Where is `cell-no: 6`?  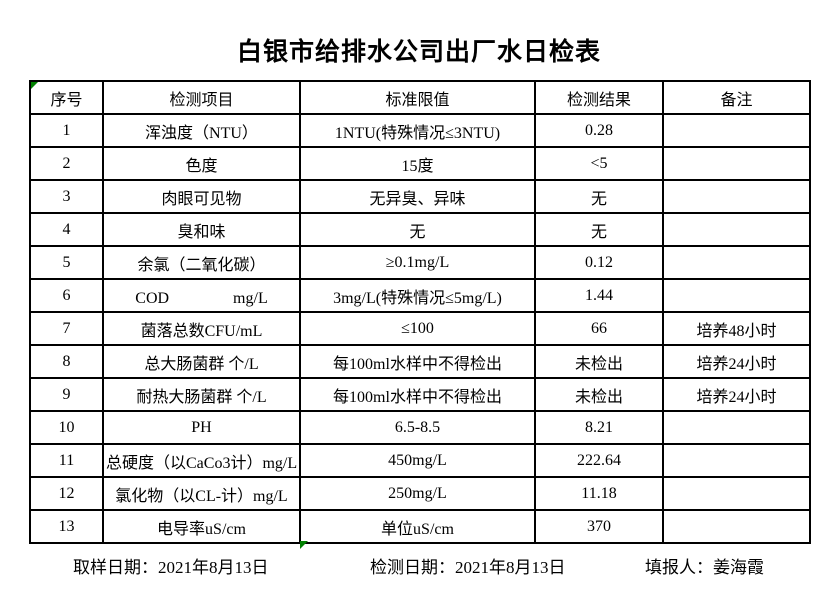
cell-no: 6 is located at coordinates (66, 295).